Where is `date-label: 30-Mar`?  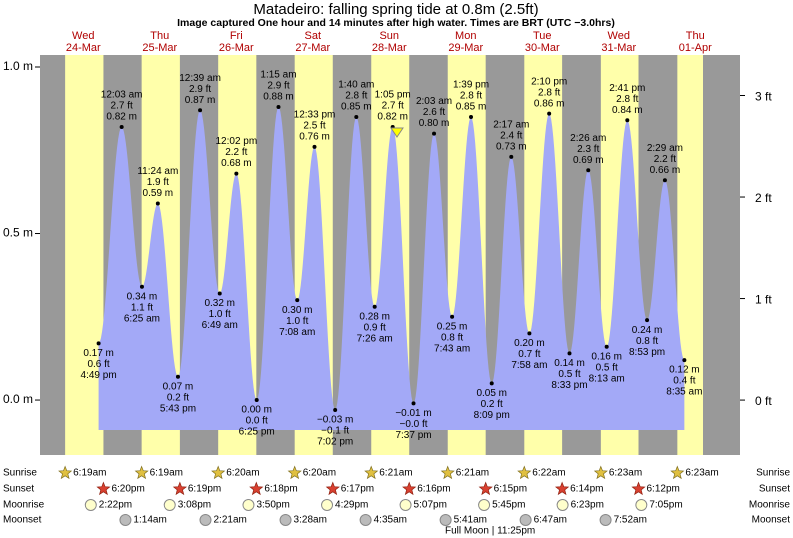
date-label: 30-Mar is located at coordinates (542, 48).